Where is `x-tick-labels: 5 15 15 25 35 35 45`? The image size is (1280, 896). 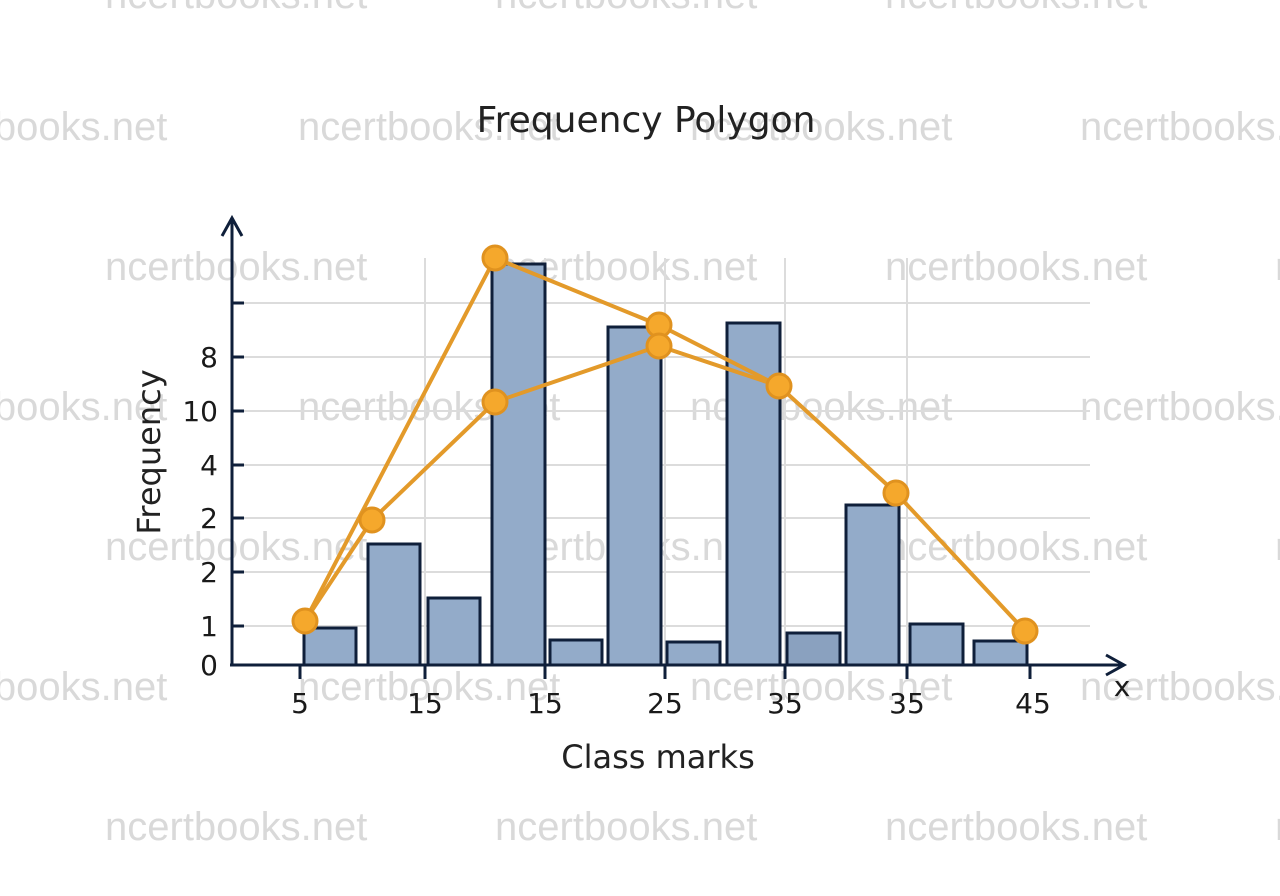 x-tick-labels: 5 15 15 25 35 35 45 is located at coordinates (671, 703).